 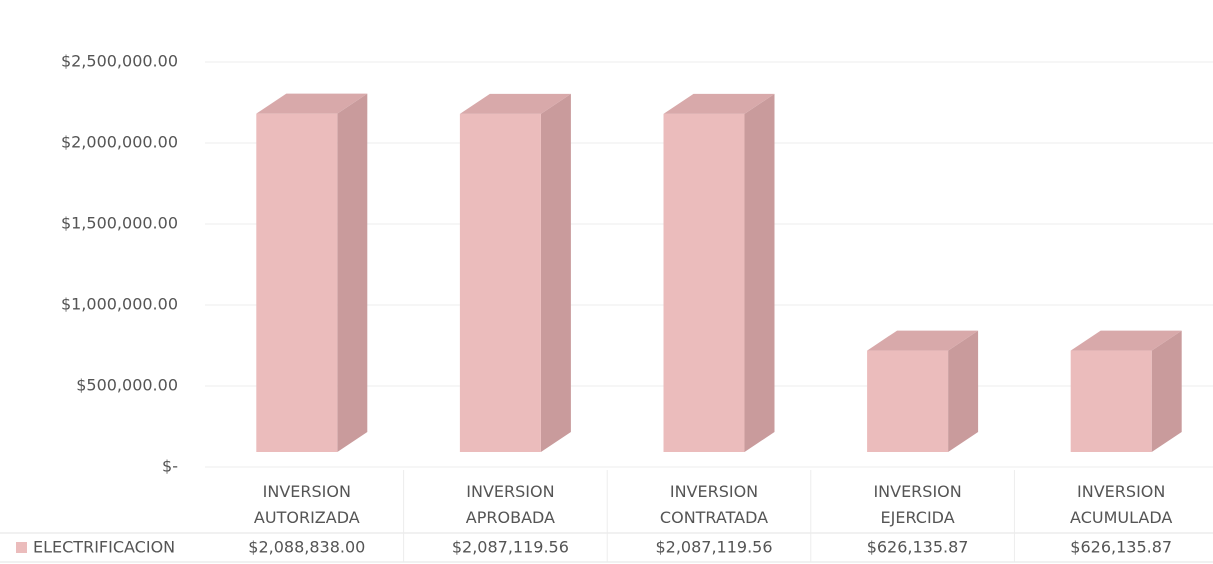 What do you see at coordinates (127, 385) in the screenshot?
I see `y-tick-label: $500,000.00` at bounding box center [127, 385].